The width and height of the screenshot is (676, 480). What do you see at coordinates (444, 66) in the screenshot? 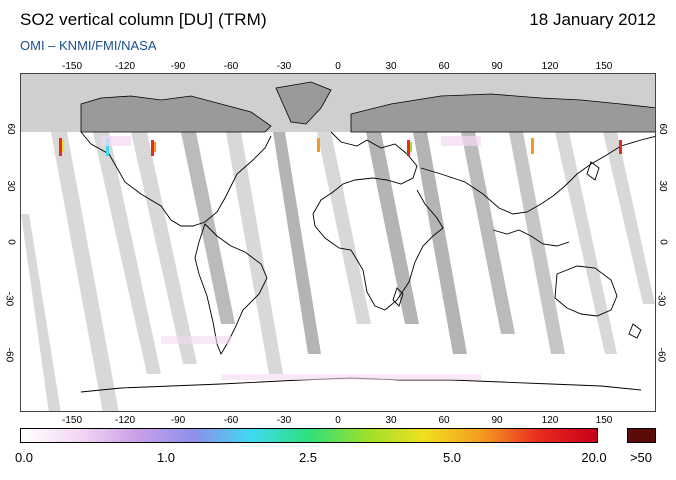
I see `lon-tick-top: 60` at bounding box center [444, 66].